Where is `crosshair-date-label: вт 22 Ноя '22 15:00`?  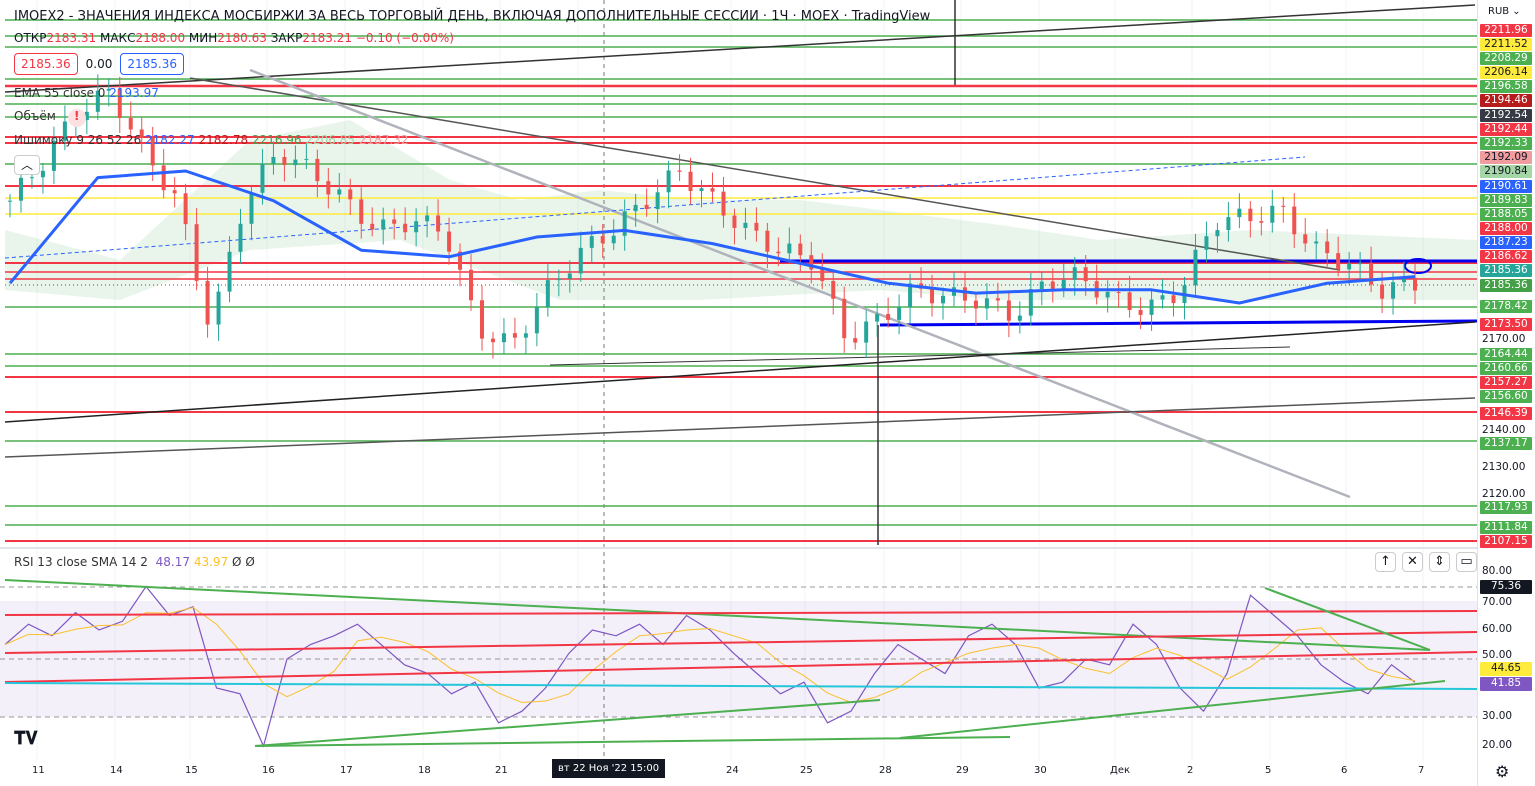
crosshair-date-label: вт 22 Ноя '22 15:00 is located at coordinates (609, 768).